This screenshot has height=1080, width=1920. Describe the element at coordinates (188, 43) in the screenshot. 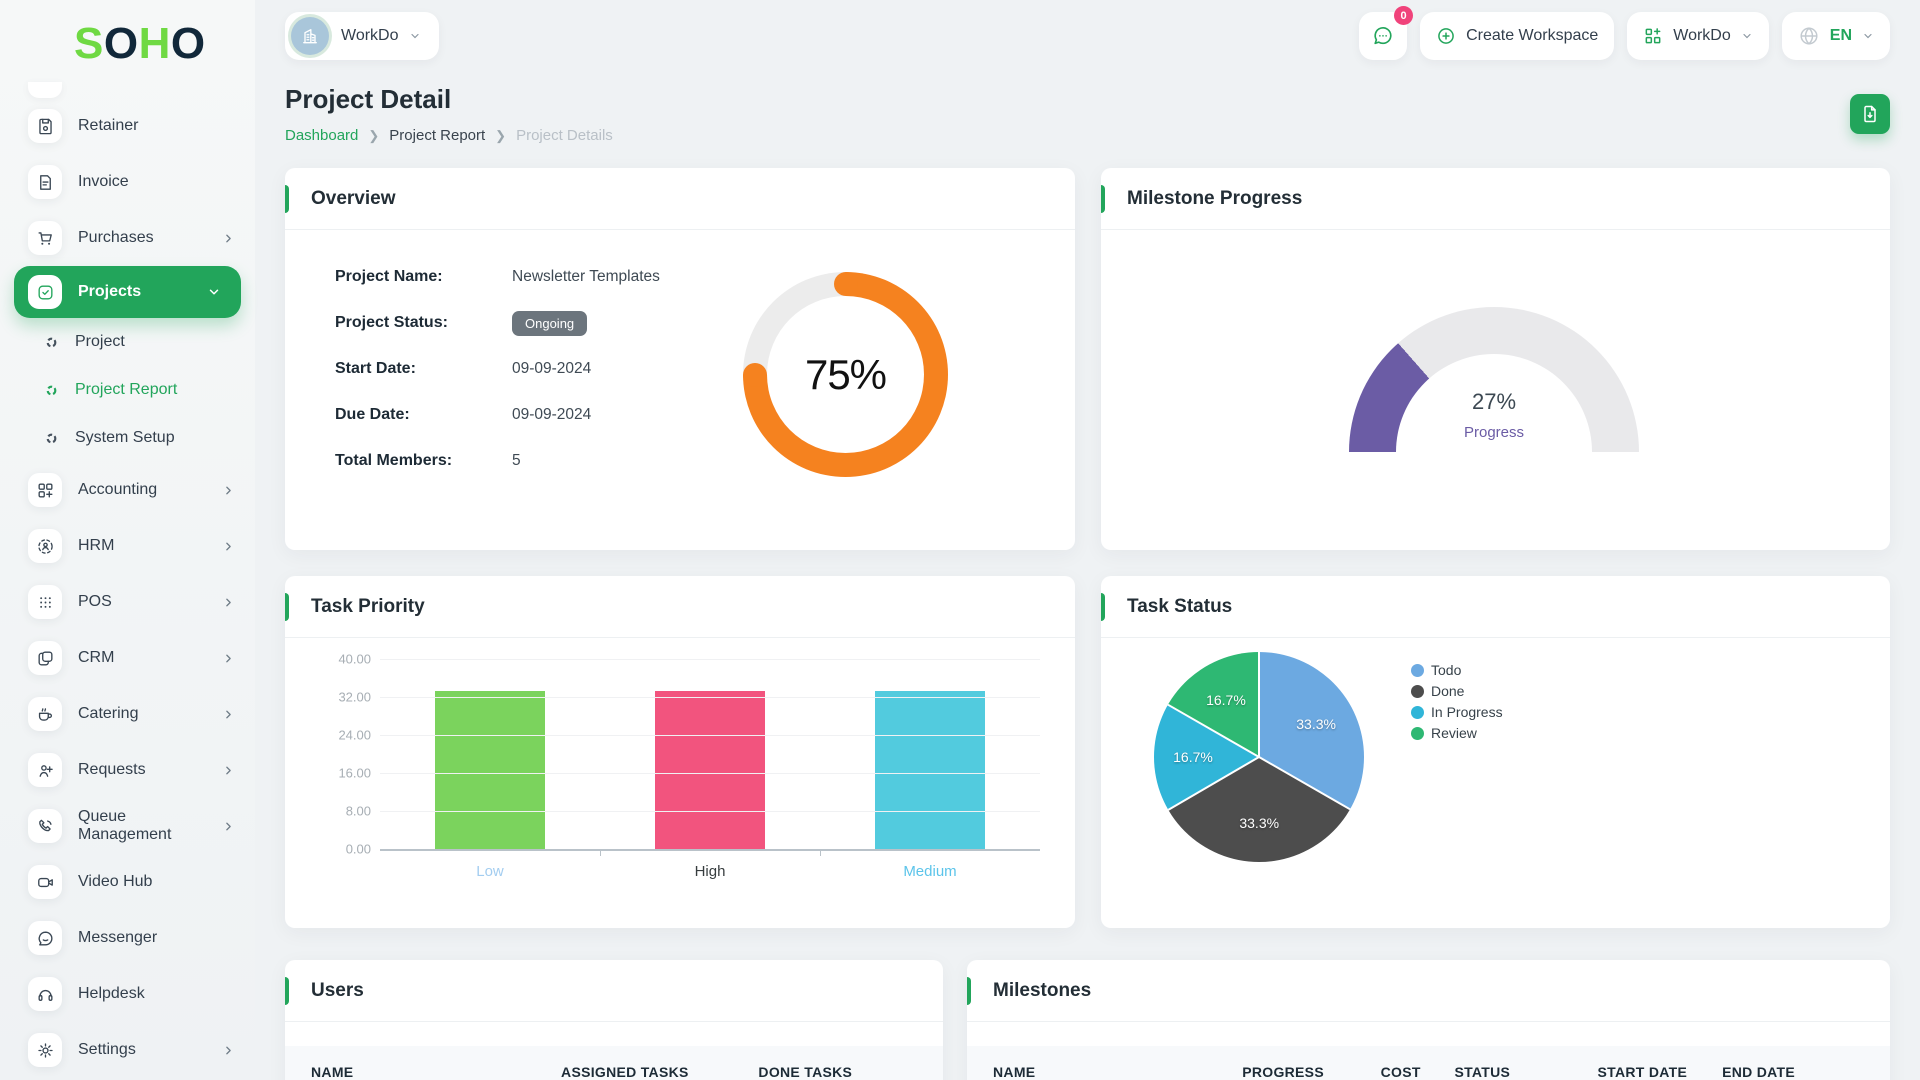

I see `logo-letter: O` at that location.